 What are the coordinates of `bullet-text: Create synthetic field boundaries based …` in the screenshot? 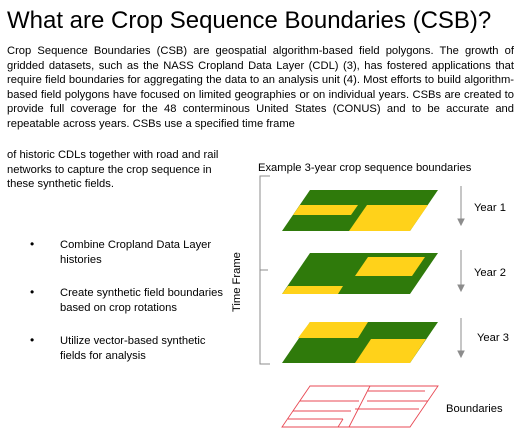 It's located at (141, 300).